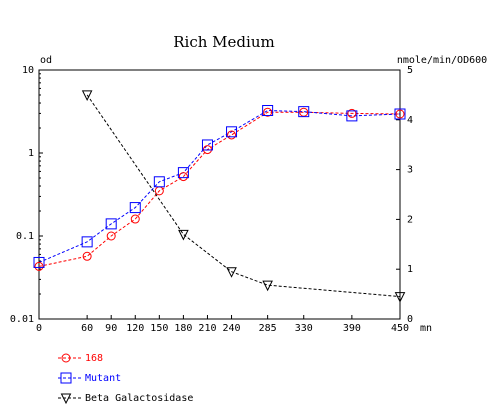  Describe the element at coordinates (135, 328) in the screenshot. I see `x-tick-label: 120` at that location.